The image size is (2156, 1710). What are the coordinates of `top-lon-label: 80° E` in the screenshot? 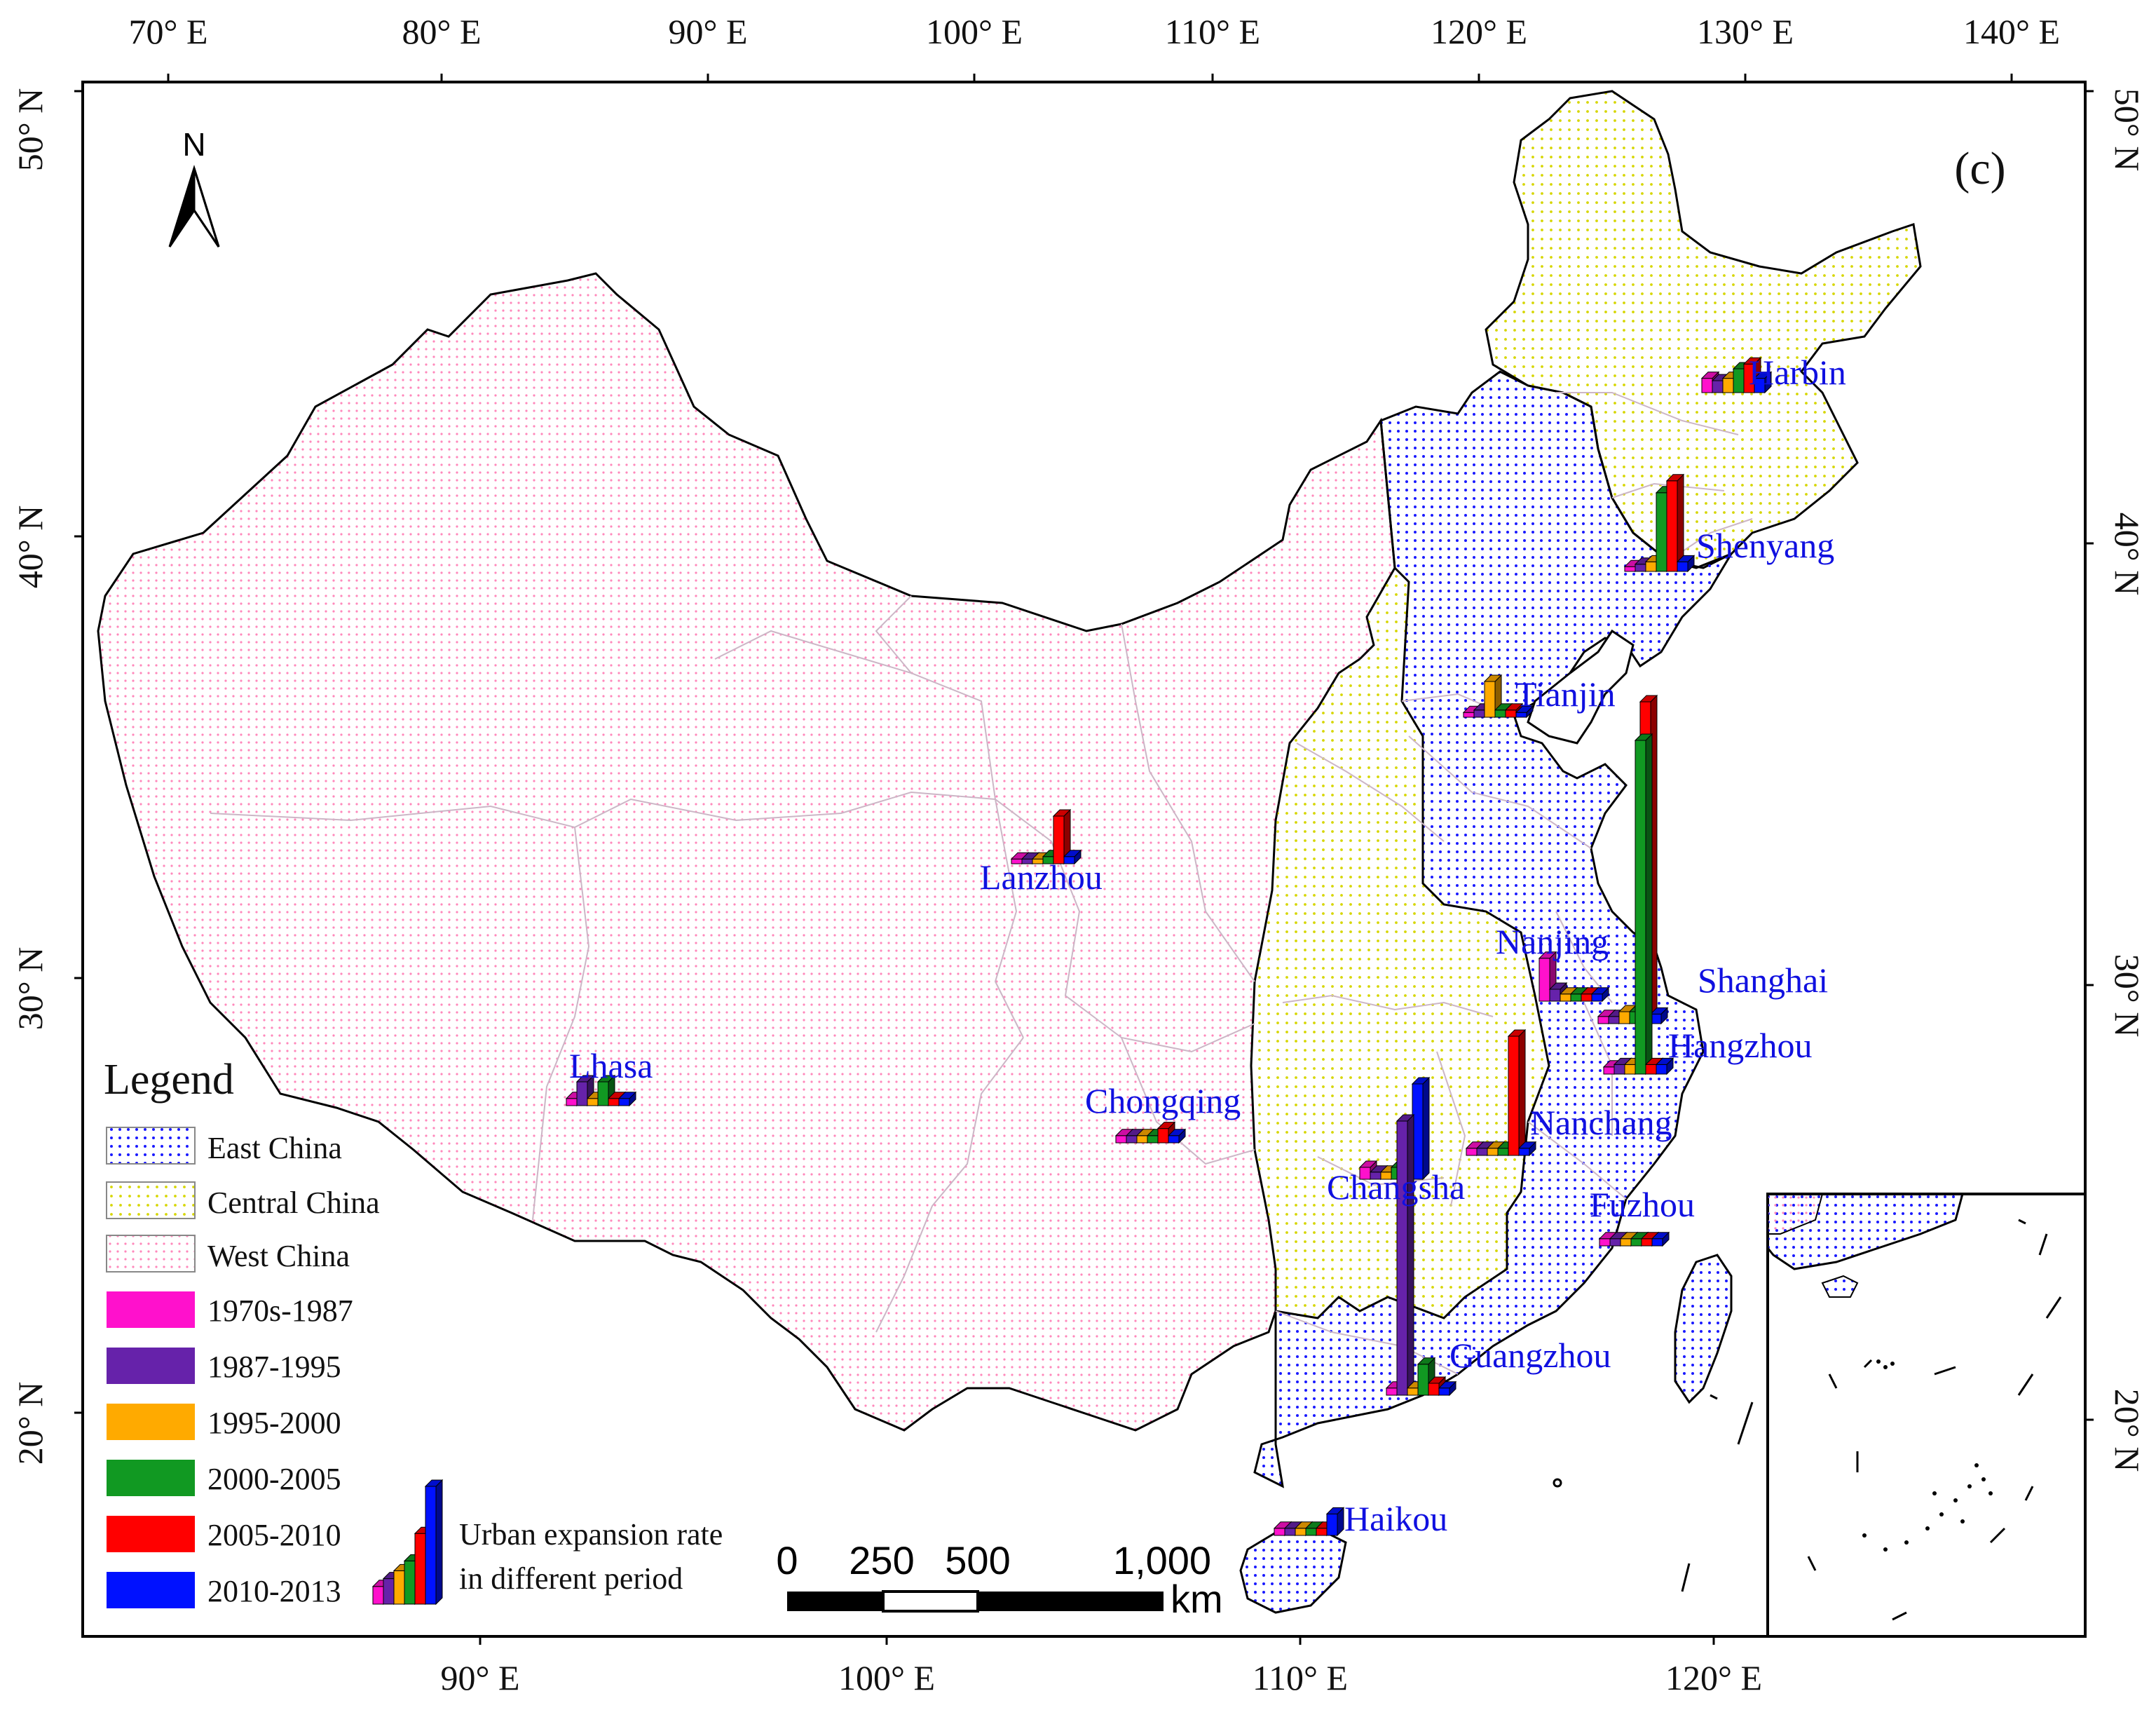 It's located at (442, 31).